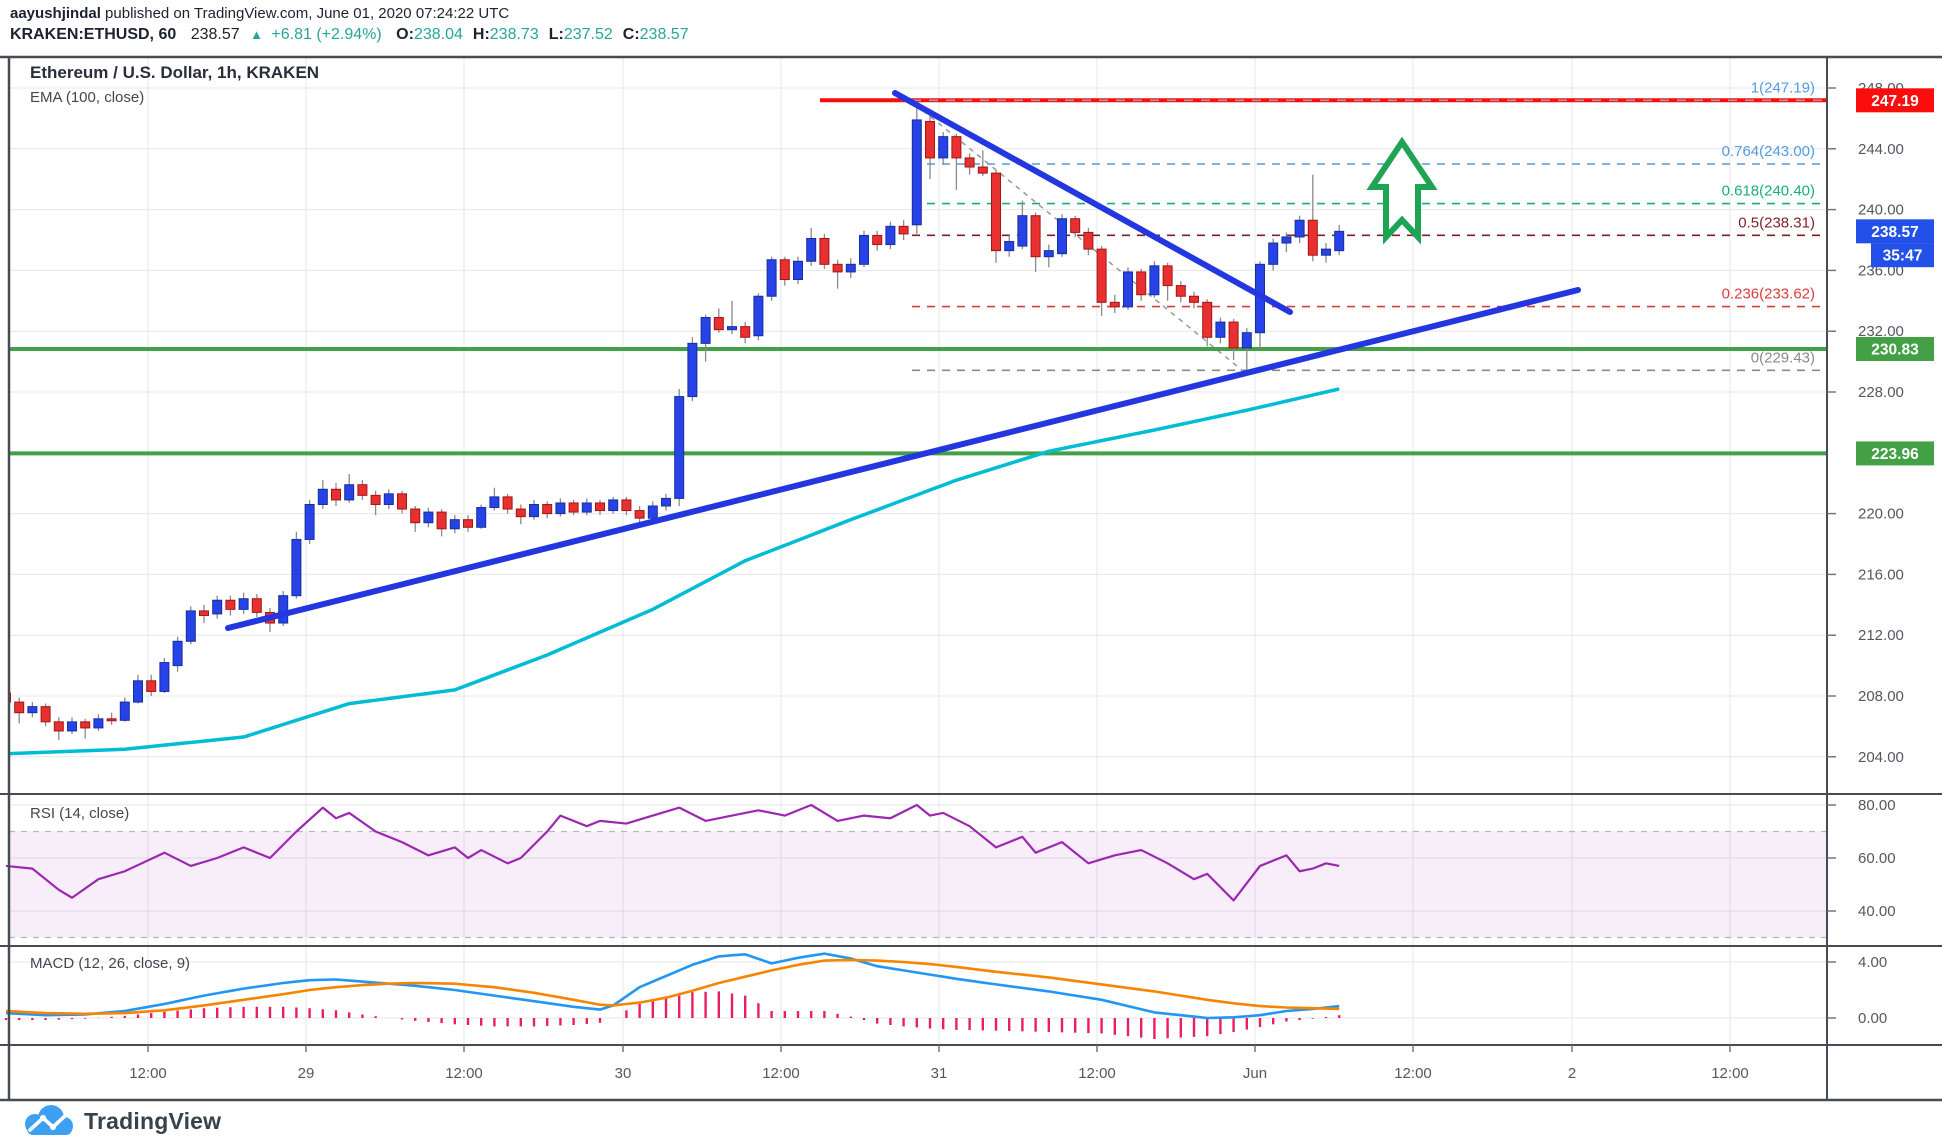 The height and width of the screenshot is (1143, 1942). What do you see at coordinates (514, 34) in the screenshot?
I see `ohlc-value: 238.73` at bounding box center [514, 34].